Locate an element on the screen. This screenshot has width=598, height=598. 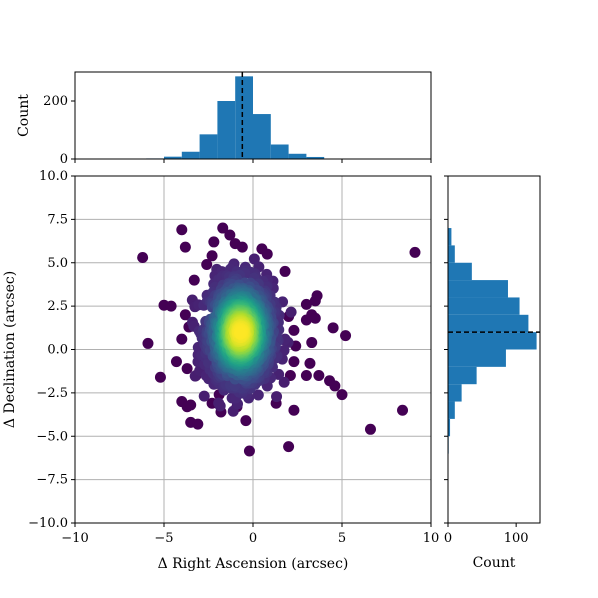
scatter-ylabel: Δ Declination (arcsec) is located at coordinates (10, 349).